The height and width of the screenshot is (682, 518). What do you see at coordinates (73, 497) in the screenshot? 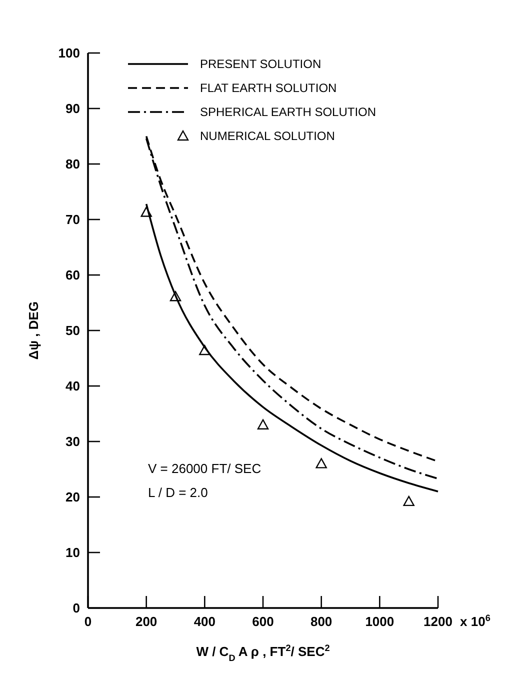
I see `y-tick-label: 20` at bounding box center [73, 497].